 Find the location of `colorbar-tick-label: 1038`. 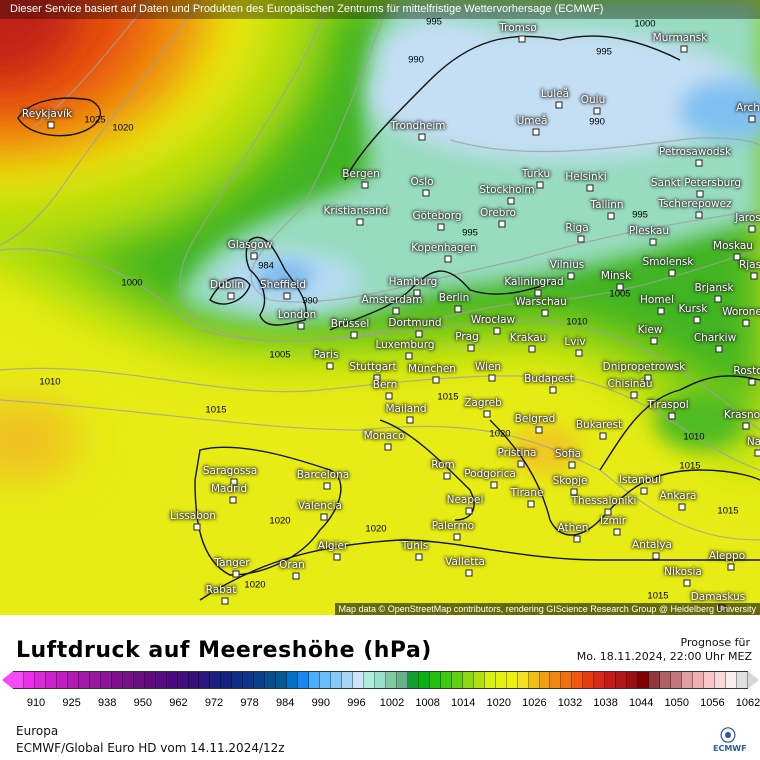

colorbar-tick-label: 1038 is located at coordinates (605, 703).